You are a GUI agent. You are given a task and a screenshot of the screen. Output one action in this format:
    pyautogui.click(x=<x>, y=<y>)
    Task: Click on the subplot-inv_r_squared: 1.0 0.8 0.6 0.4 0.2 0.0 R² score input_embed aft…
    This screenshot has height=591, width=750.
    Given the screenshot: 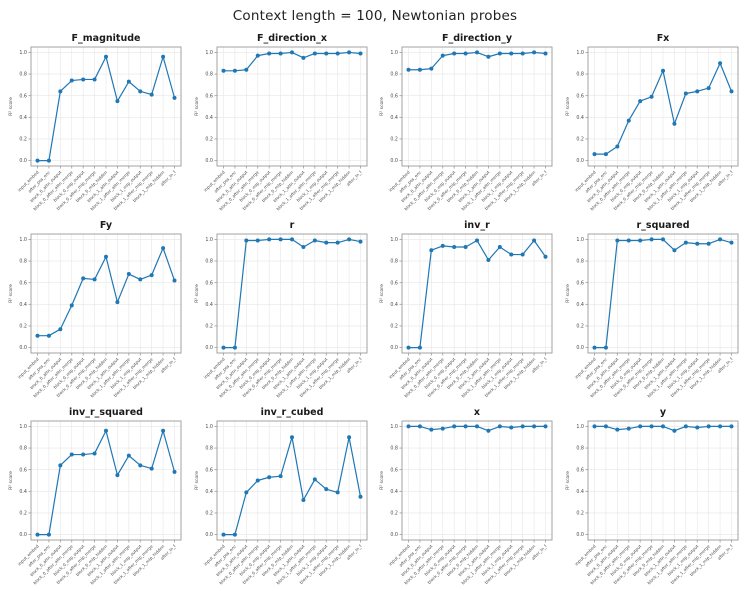 What is the action you would take?
    pyautogui.click(x=96, y=497)
    